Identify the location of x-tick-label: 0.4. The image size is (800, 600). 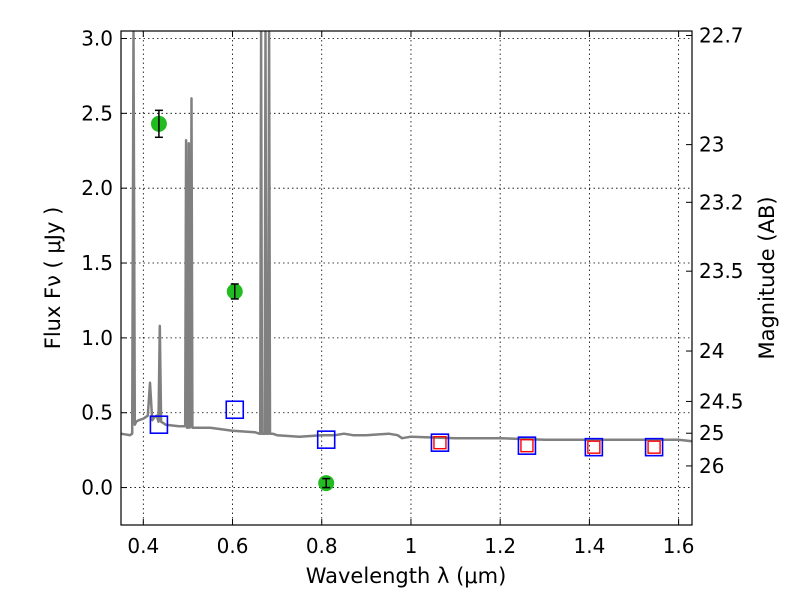
(143, 546).